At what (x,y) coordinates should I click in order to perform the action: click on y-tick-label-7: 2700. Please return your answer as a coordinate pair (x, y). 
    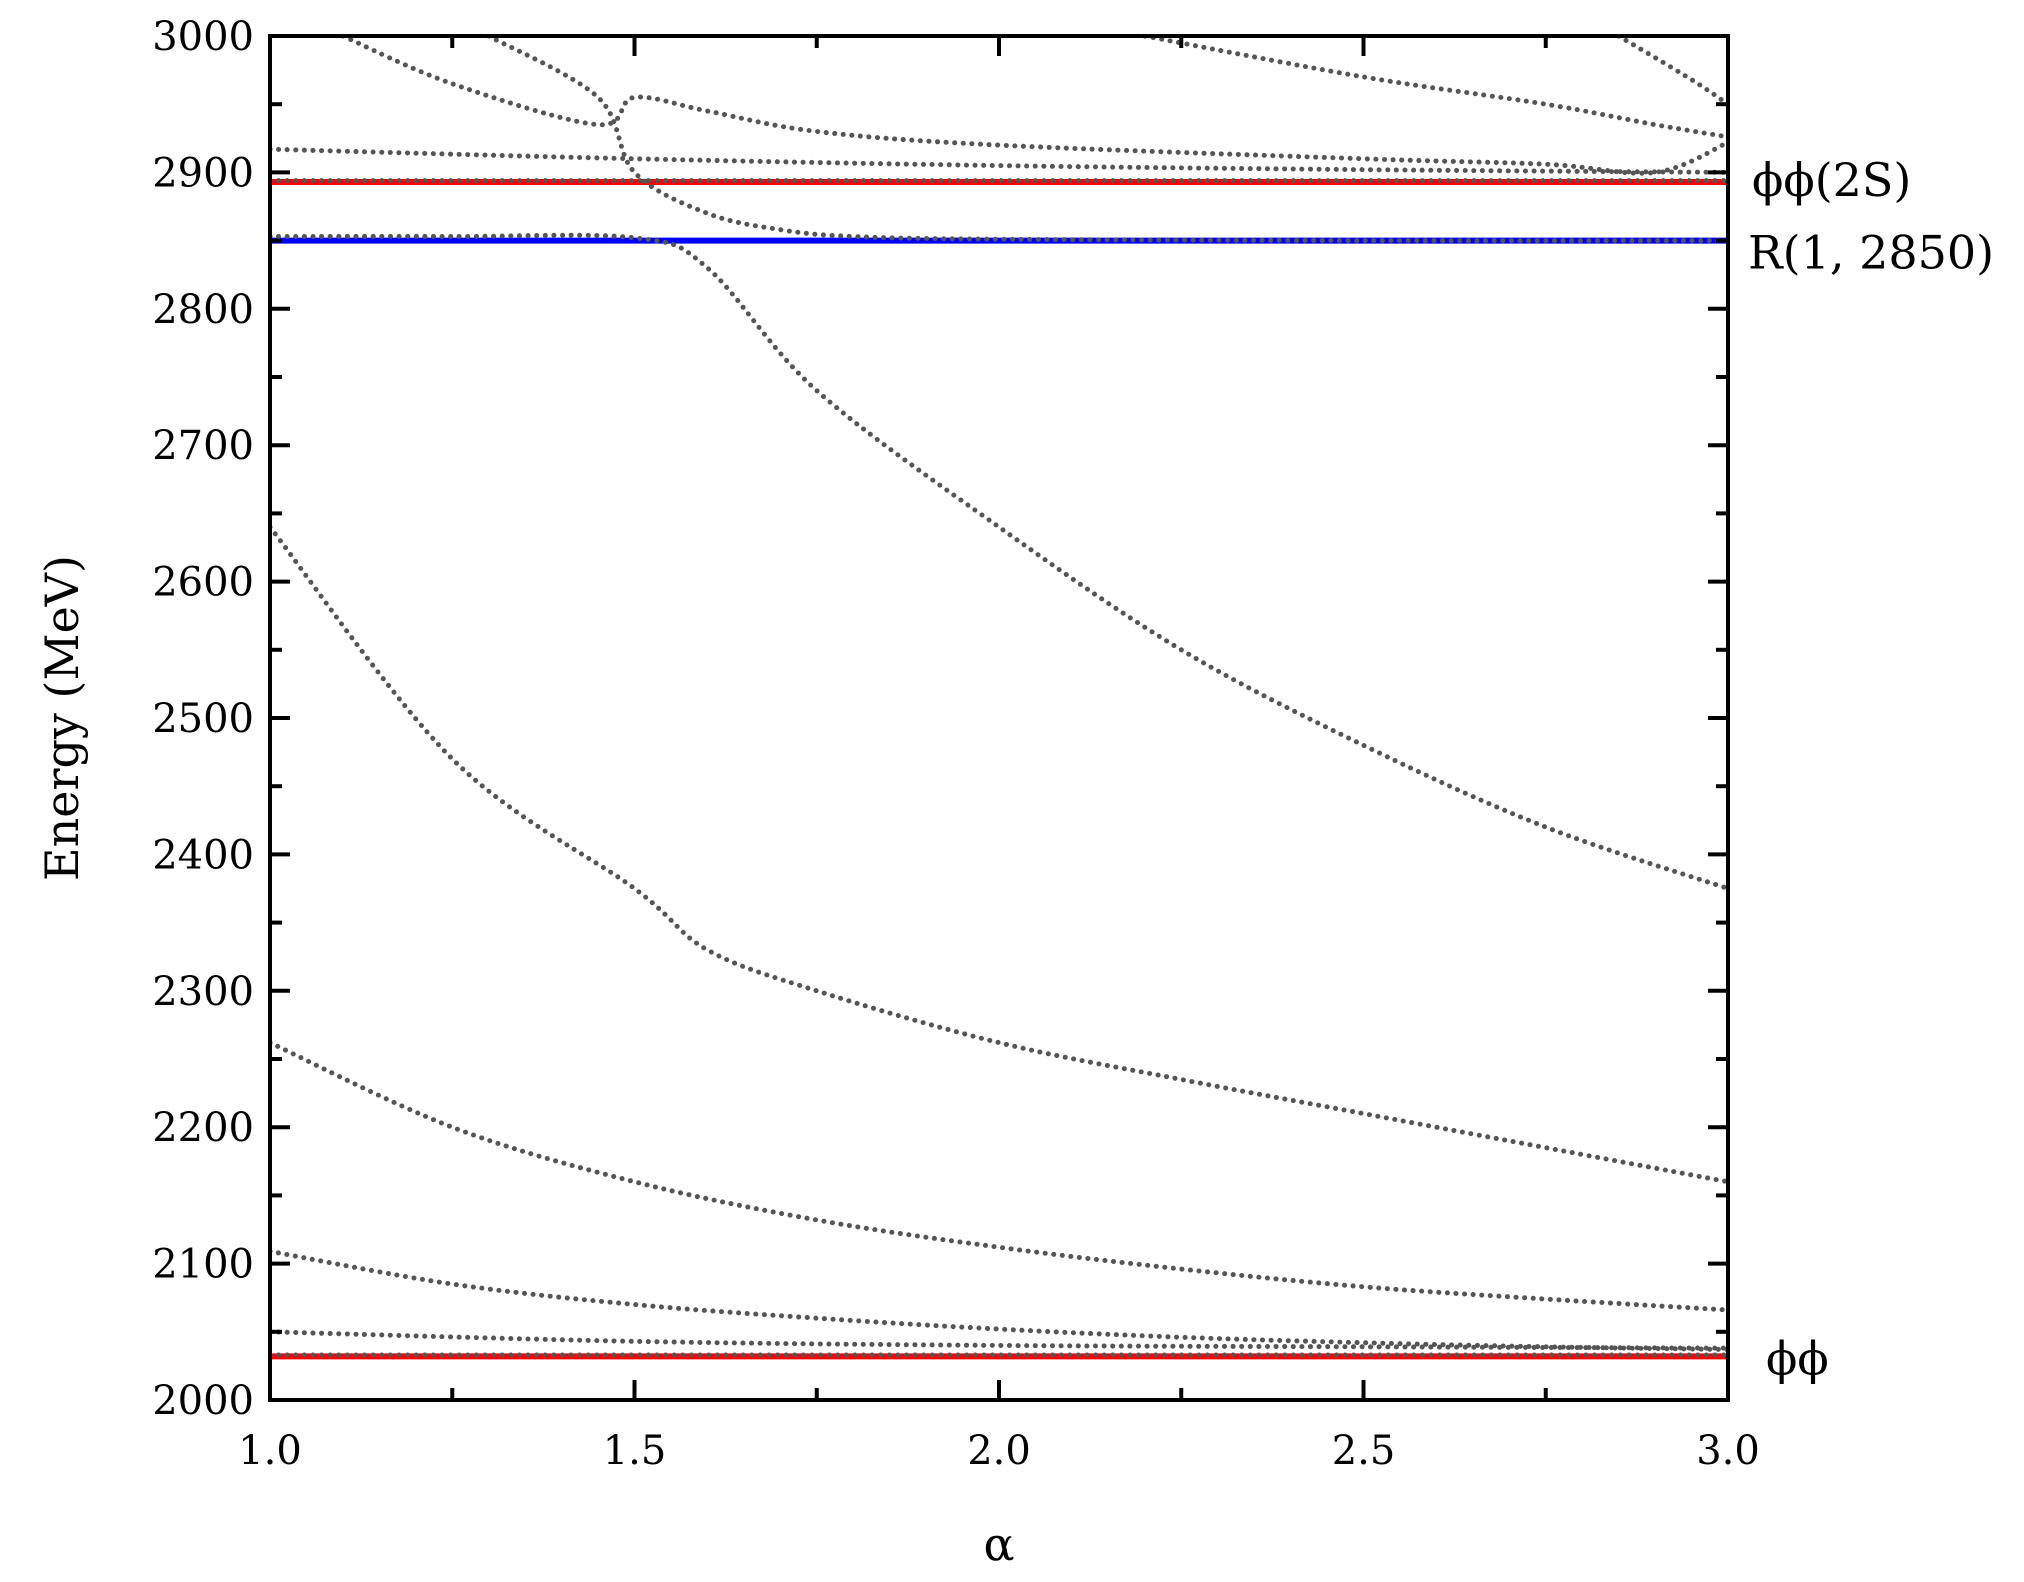
    Looking at the image, I should click on (203, 446).